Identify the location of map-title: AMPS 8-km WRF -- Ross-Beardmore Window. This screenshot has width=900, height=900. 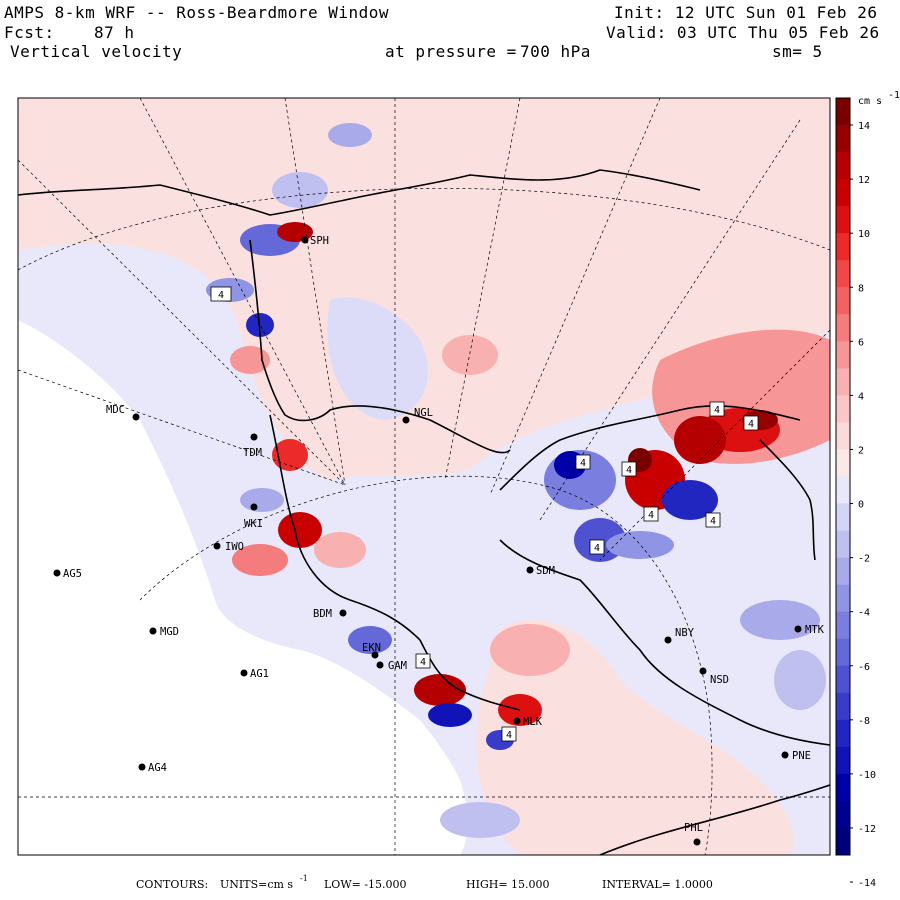
(197, 12).